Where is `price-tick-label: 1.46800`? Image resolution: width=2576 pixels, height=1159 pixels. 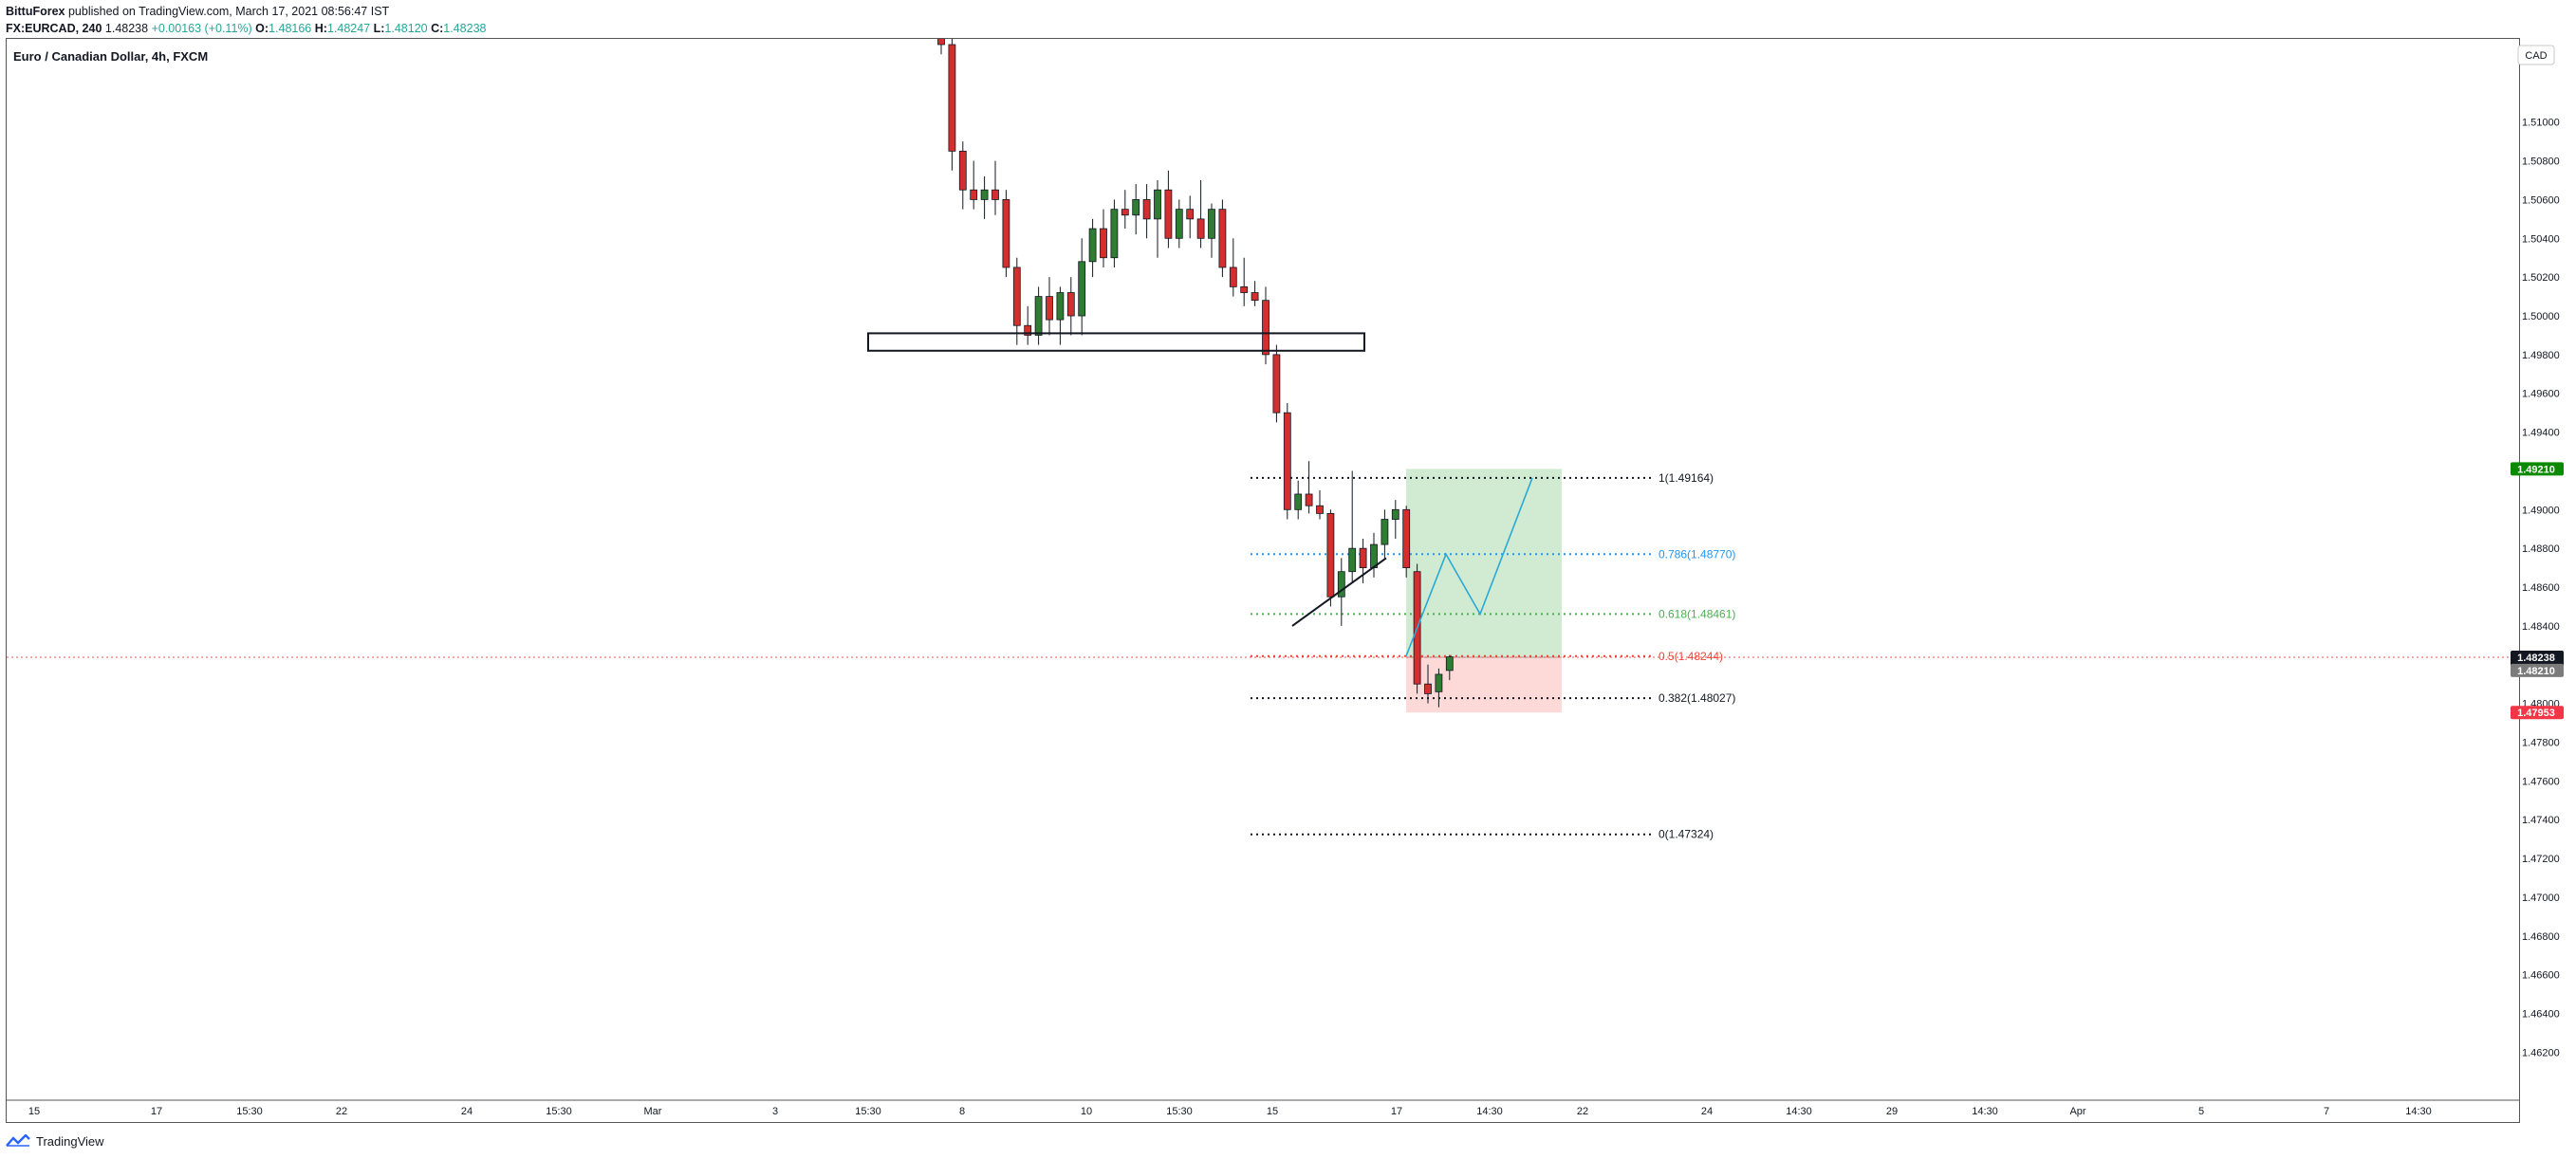 price-tick-label: 1.46800 is located at coordinates (2541, 937).